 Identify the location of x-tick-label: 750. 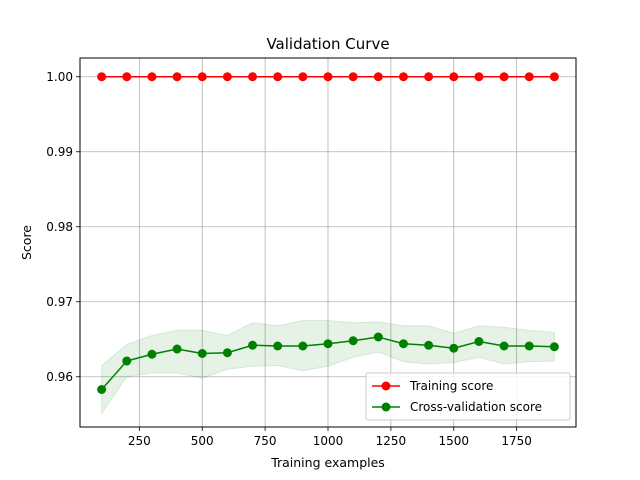
(265, 441).